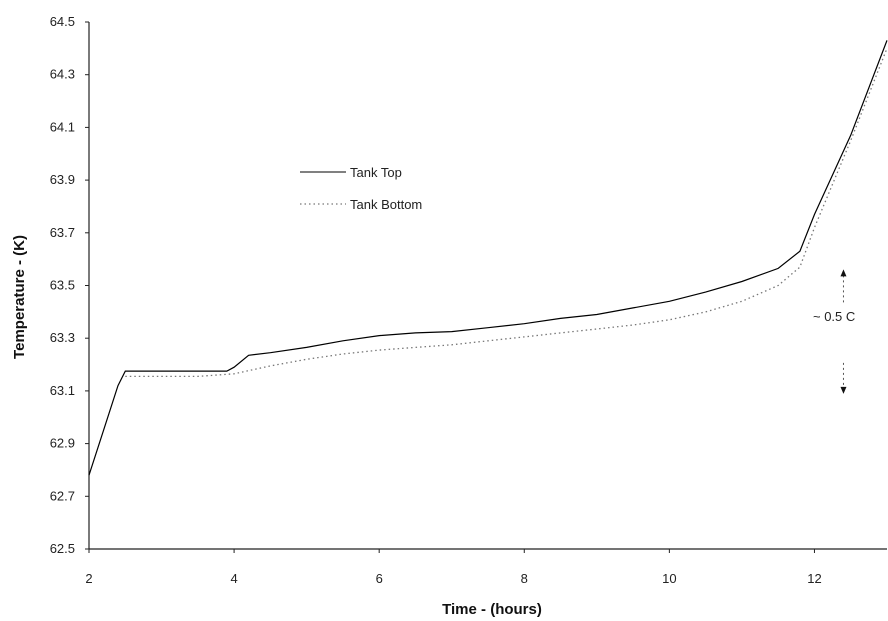 The width and height of the screenshot is (888, 621). Describe the element at coordinates (492, 609) in the screenshot. I see `x-axis-title: Time - (hours)` at that location.